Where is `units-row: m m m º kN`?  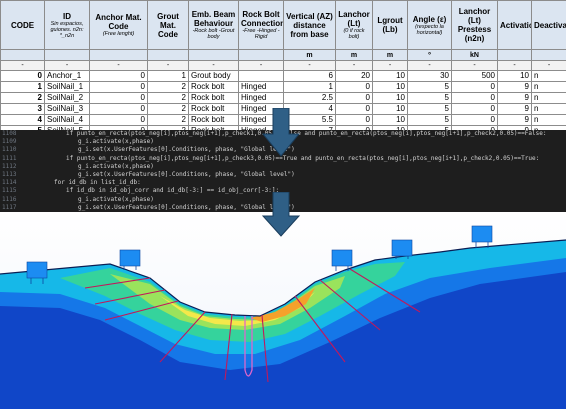 units-row: m m m º kN is located at coordinates (283, 55).